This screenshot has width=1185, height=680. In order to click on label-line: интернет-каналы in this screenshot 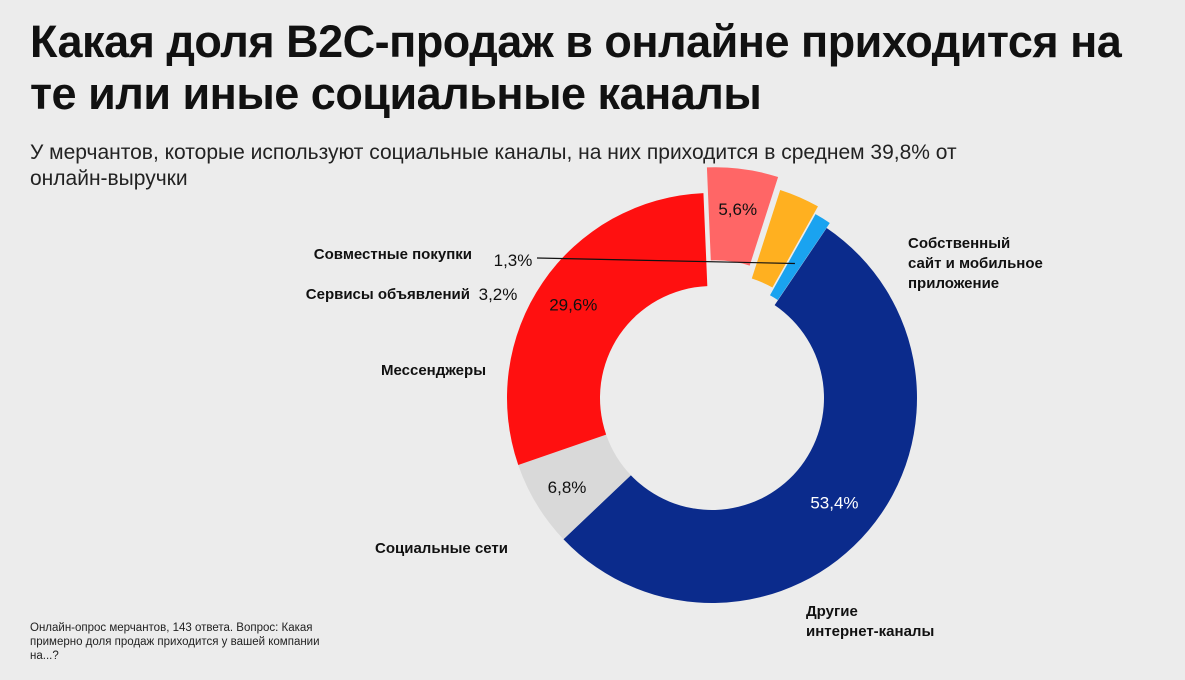, I will do `click(870, 631)`.